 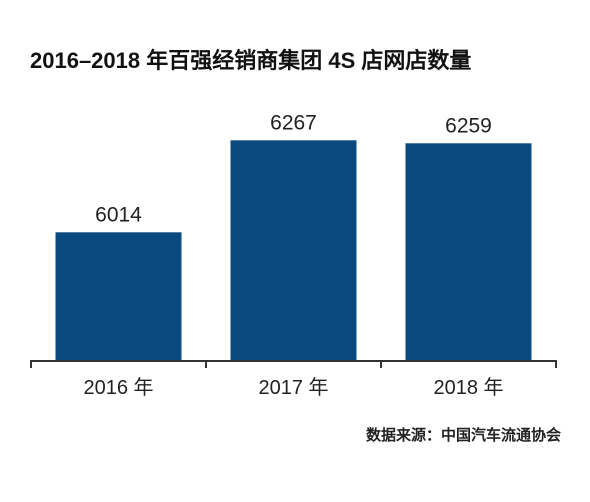 I want to click on data-label: 6267, so click(x=293, y=122).